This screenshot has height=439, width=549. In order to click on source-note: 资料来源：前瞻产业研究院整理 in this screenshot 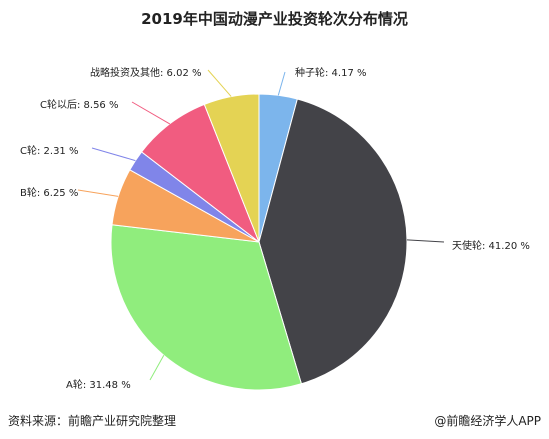, I will do `click(92, 421)`.